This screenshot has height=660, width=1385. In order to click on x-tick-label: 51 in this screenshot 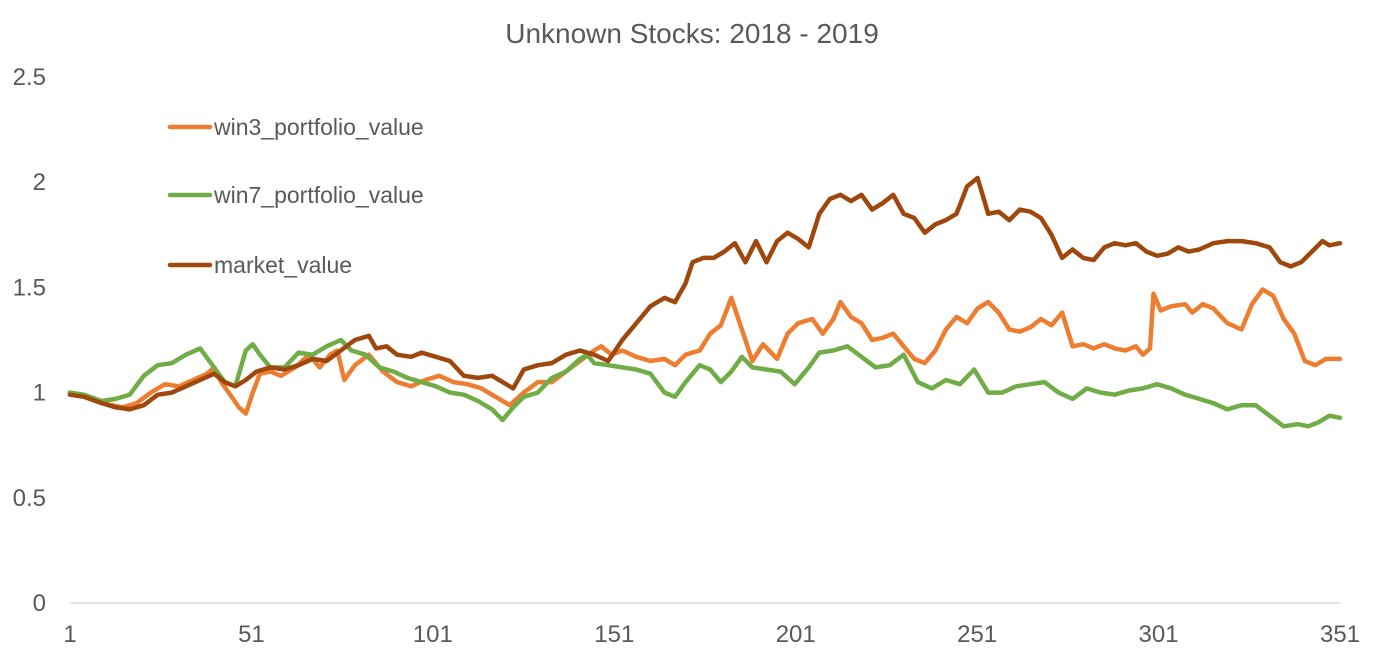, I will do `click(251, 634)`.